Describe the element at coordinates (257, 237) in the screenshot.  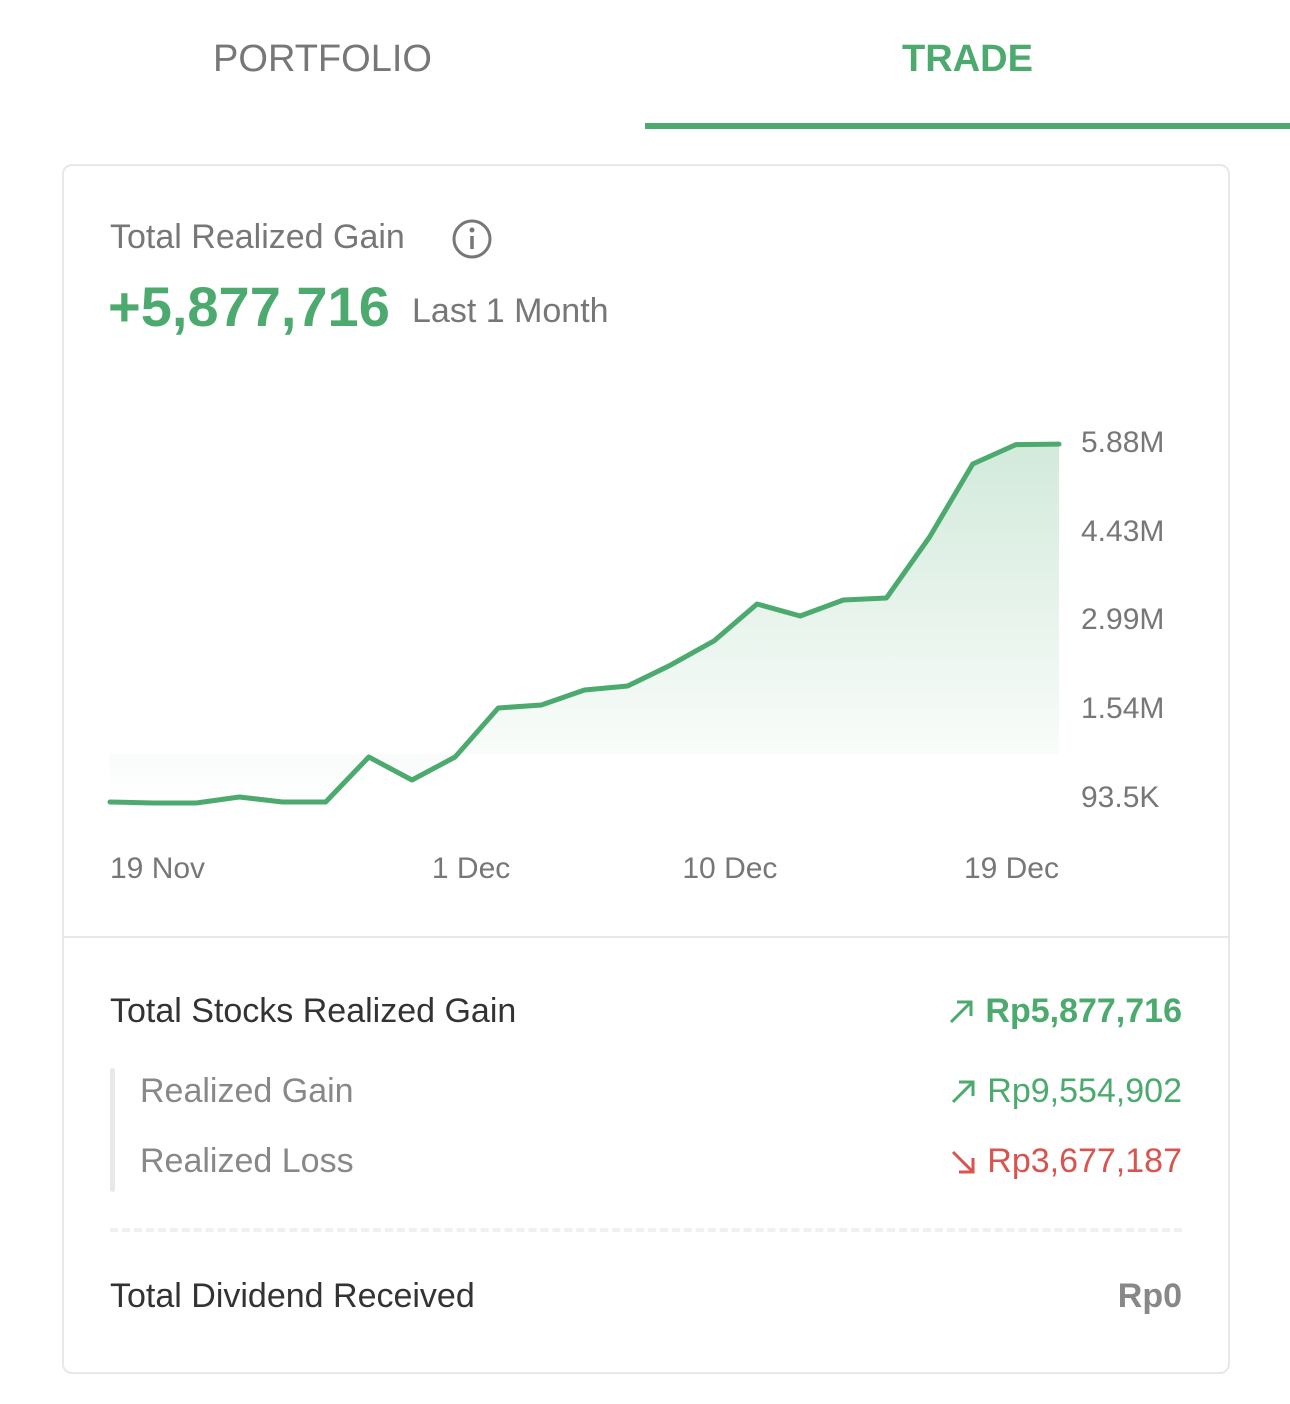
I see `title: Total Realized Gain` at that location.